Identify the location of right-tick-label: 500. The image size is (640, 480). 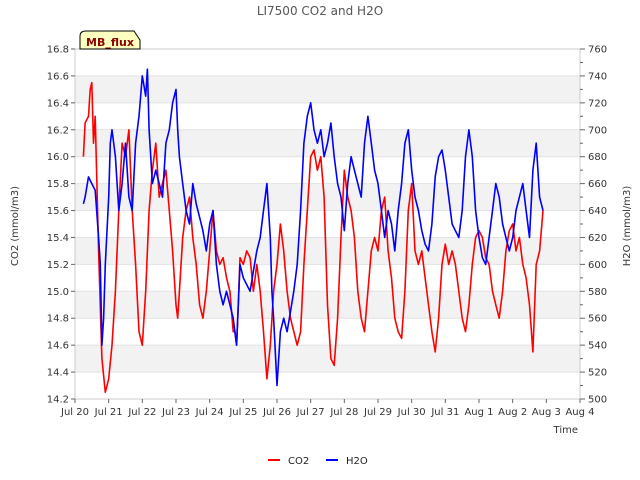
(597, 400).